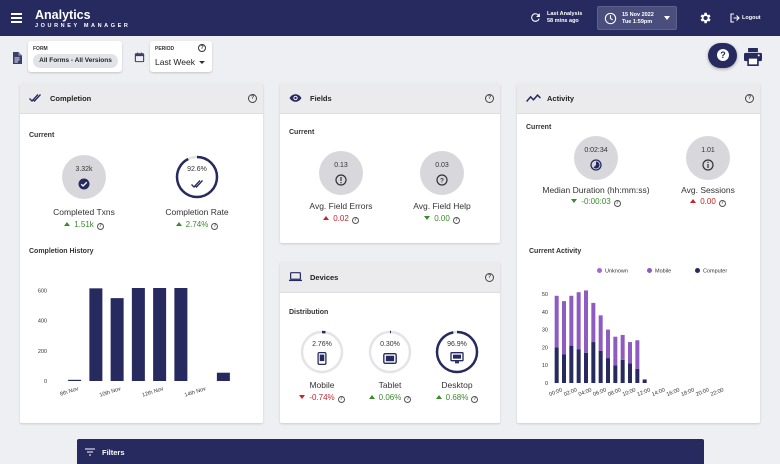 The image size is (780, 464). What do you see at coordinates (390, 451) in the screenshot?
I see `filters-bar: Filters` at bounding box center [390, 451].